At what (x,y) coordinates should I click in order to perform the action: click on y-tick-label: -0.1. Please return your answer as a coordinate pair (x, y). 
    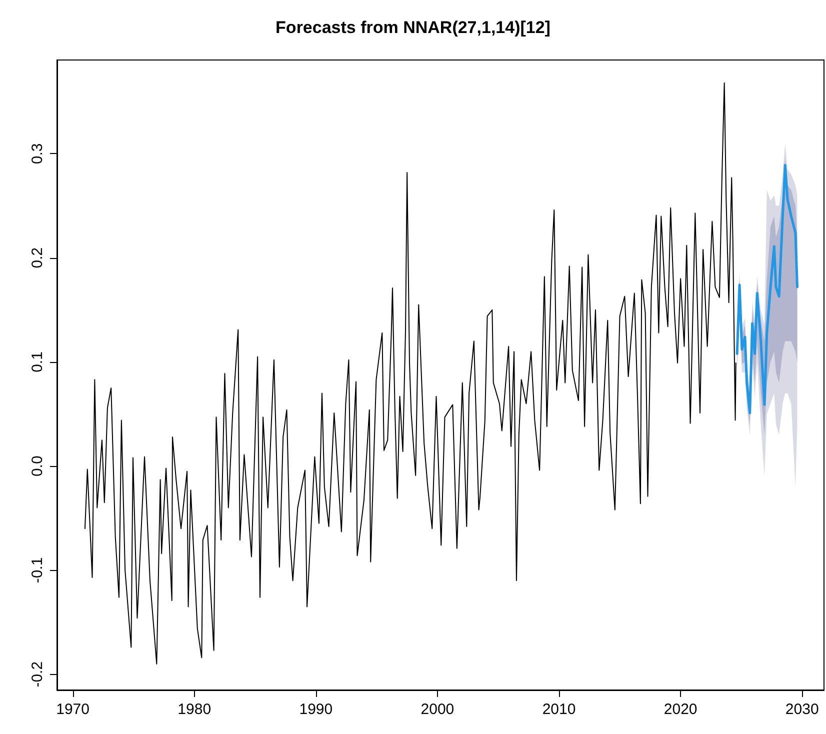
    Looking at the image, I should click on (37, 570).